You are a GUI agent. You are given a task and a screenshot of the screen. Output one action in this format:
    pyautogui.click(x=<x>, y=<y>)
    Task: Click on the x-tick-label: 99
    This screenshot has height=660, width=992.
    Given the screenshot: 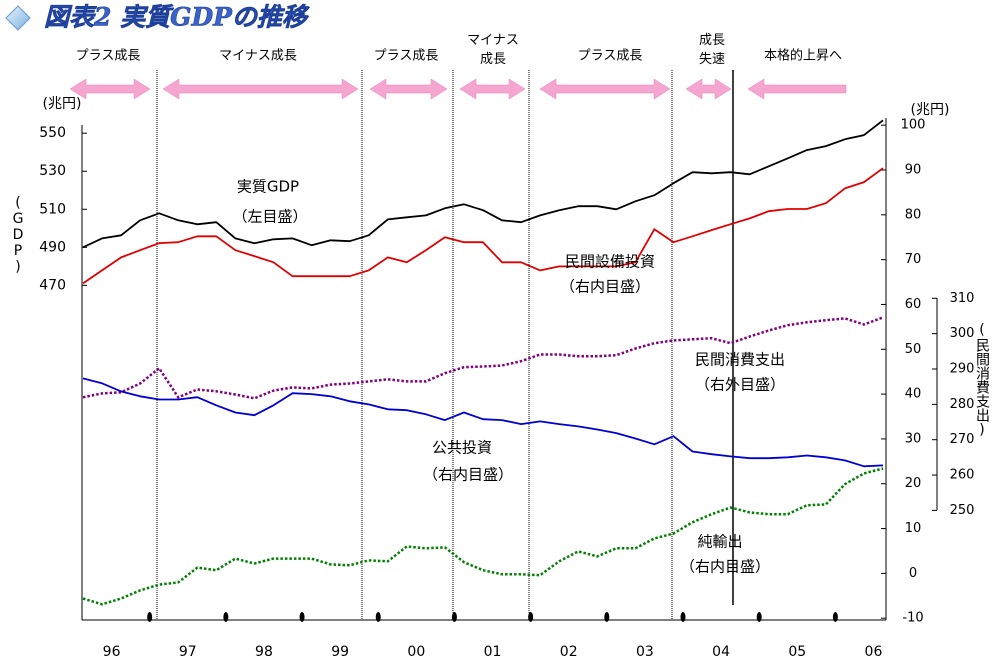 What is the action you would take?
    pyautogui.click(x=340, y=652)
    